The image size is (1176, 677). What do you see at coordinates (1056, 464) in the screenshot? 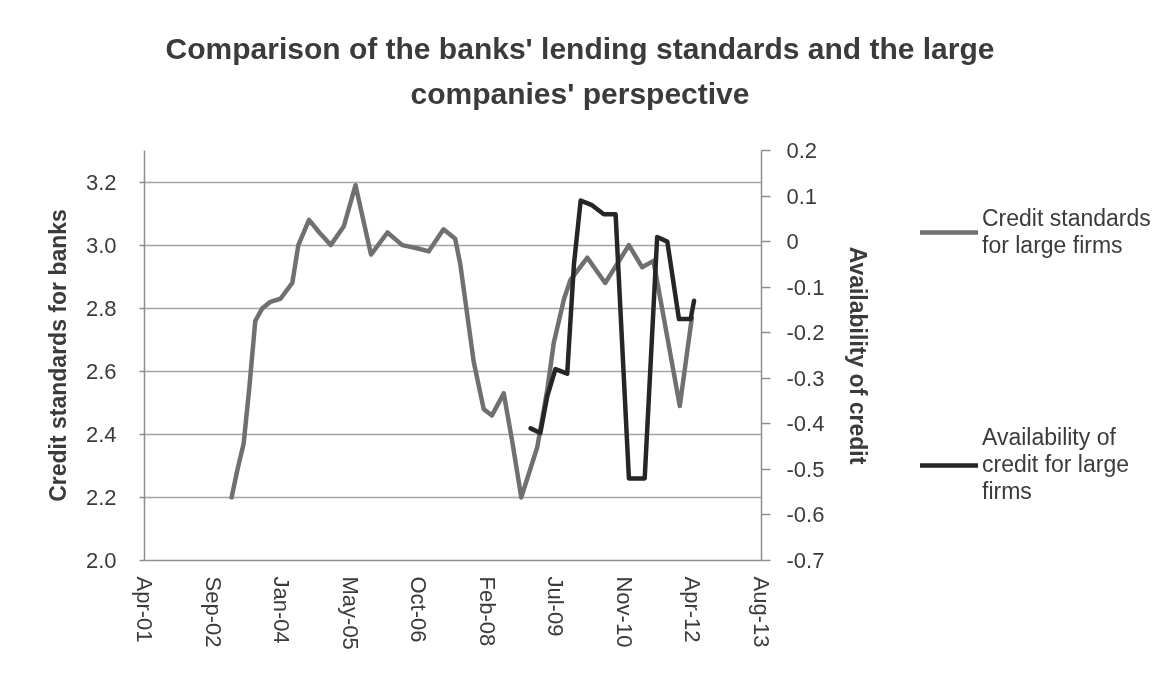
I see `legend-label: Availability of credit for large firms` at bounding box center [1056, 464].